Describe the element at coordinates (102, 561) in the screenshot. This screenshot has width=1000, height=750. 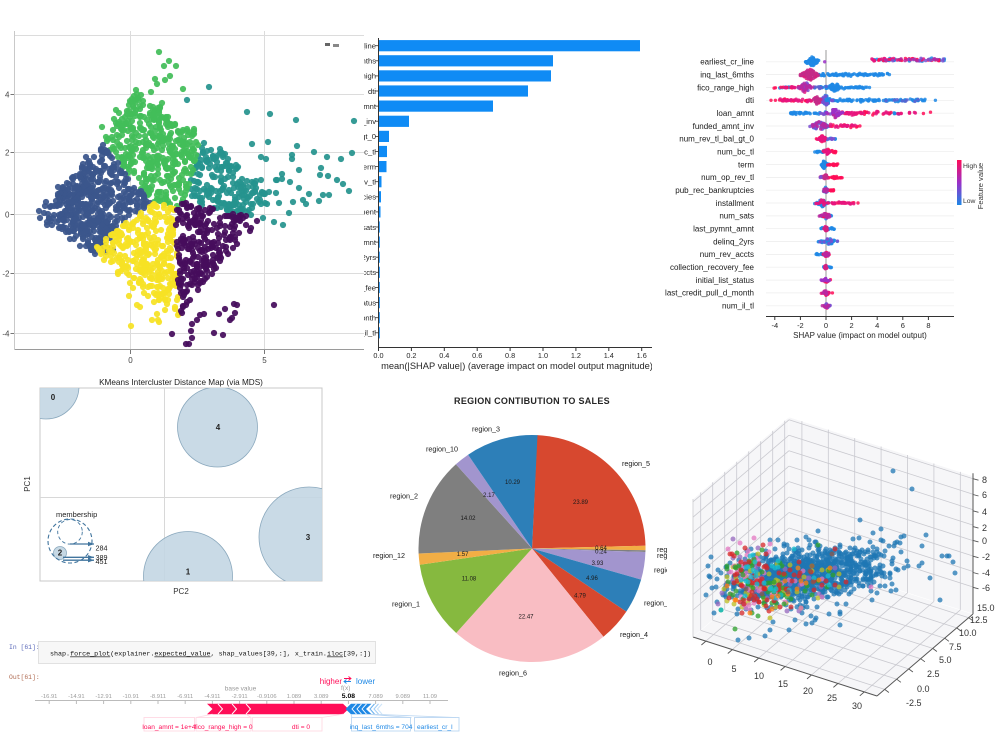
I see `svg-text: 451` at that location.